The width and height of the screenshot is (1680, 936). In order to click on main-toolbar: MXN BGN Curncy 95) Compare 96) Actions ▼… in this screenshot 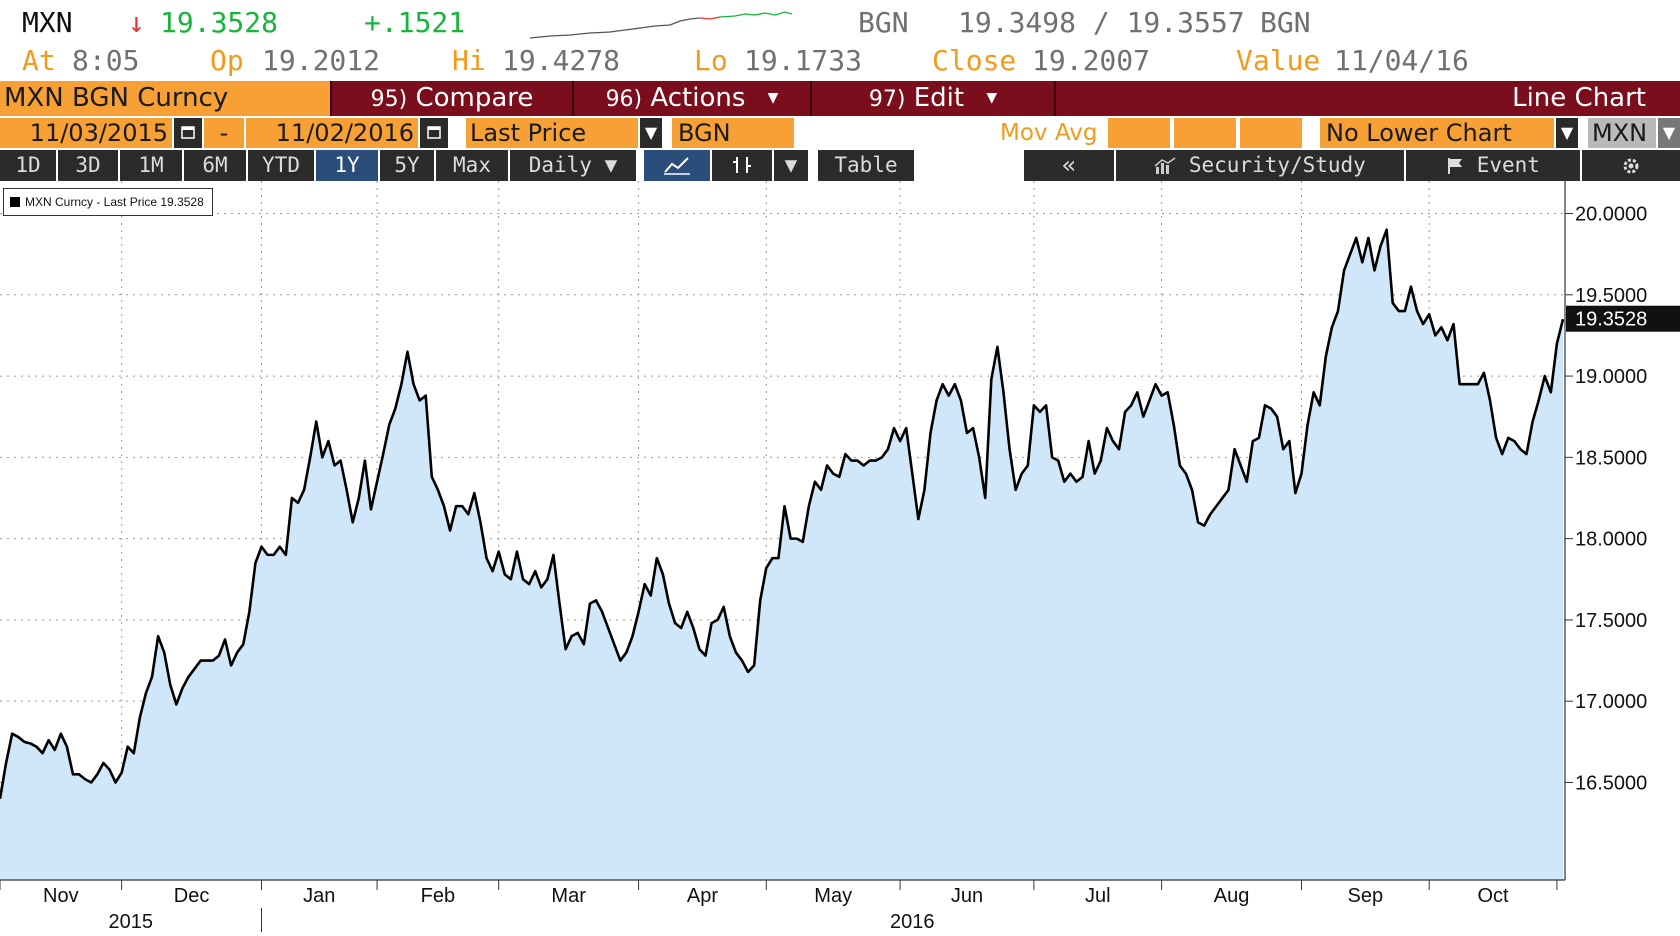, I will do `click(840, 98)`.